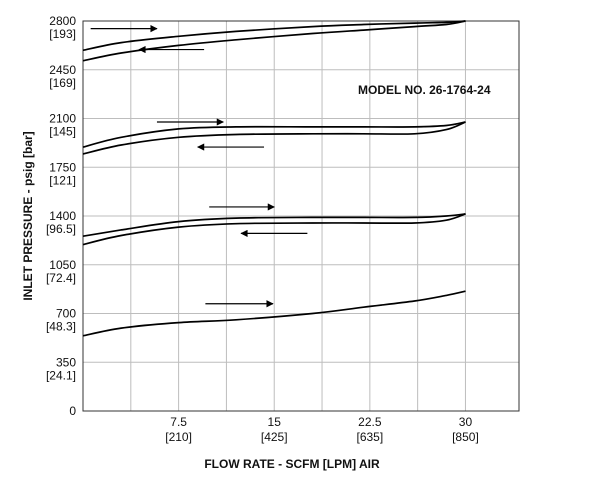  What do you see at coordinates (66, 314) in the screenshot?
I see `y-tick-label-700: 700` at bounding box center [66, 314].